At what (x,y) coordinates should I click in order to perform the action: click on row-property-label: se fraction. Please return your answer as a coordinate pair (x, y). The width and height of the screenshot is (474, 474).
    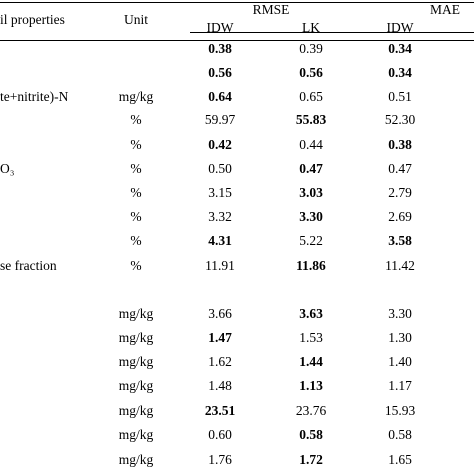
    Looking at the image, I should click on (28, 265).